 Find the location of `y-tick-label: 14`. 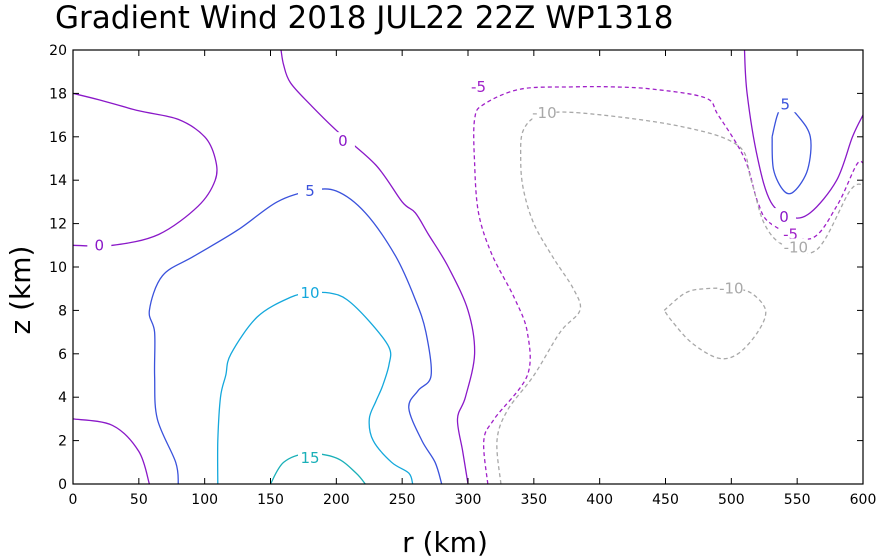

y-tick-label: 14 is located at coordinates (58, 181).